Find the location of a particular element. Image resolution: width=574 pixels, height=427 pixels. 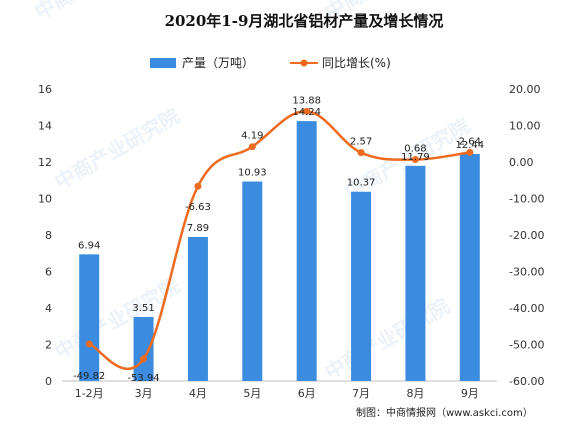

y-left-tick-label: 0 is located at coordinates (48, 381).